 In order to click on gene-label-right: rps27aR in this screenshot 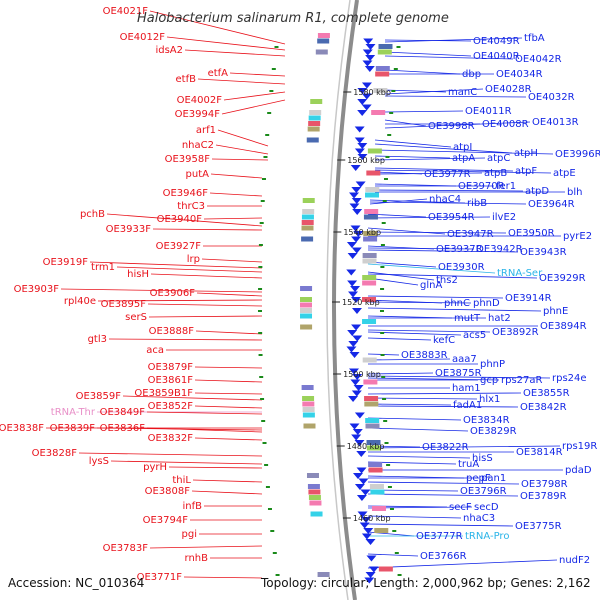, I will do `click(522, 380)`.